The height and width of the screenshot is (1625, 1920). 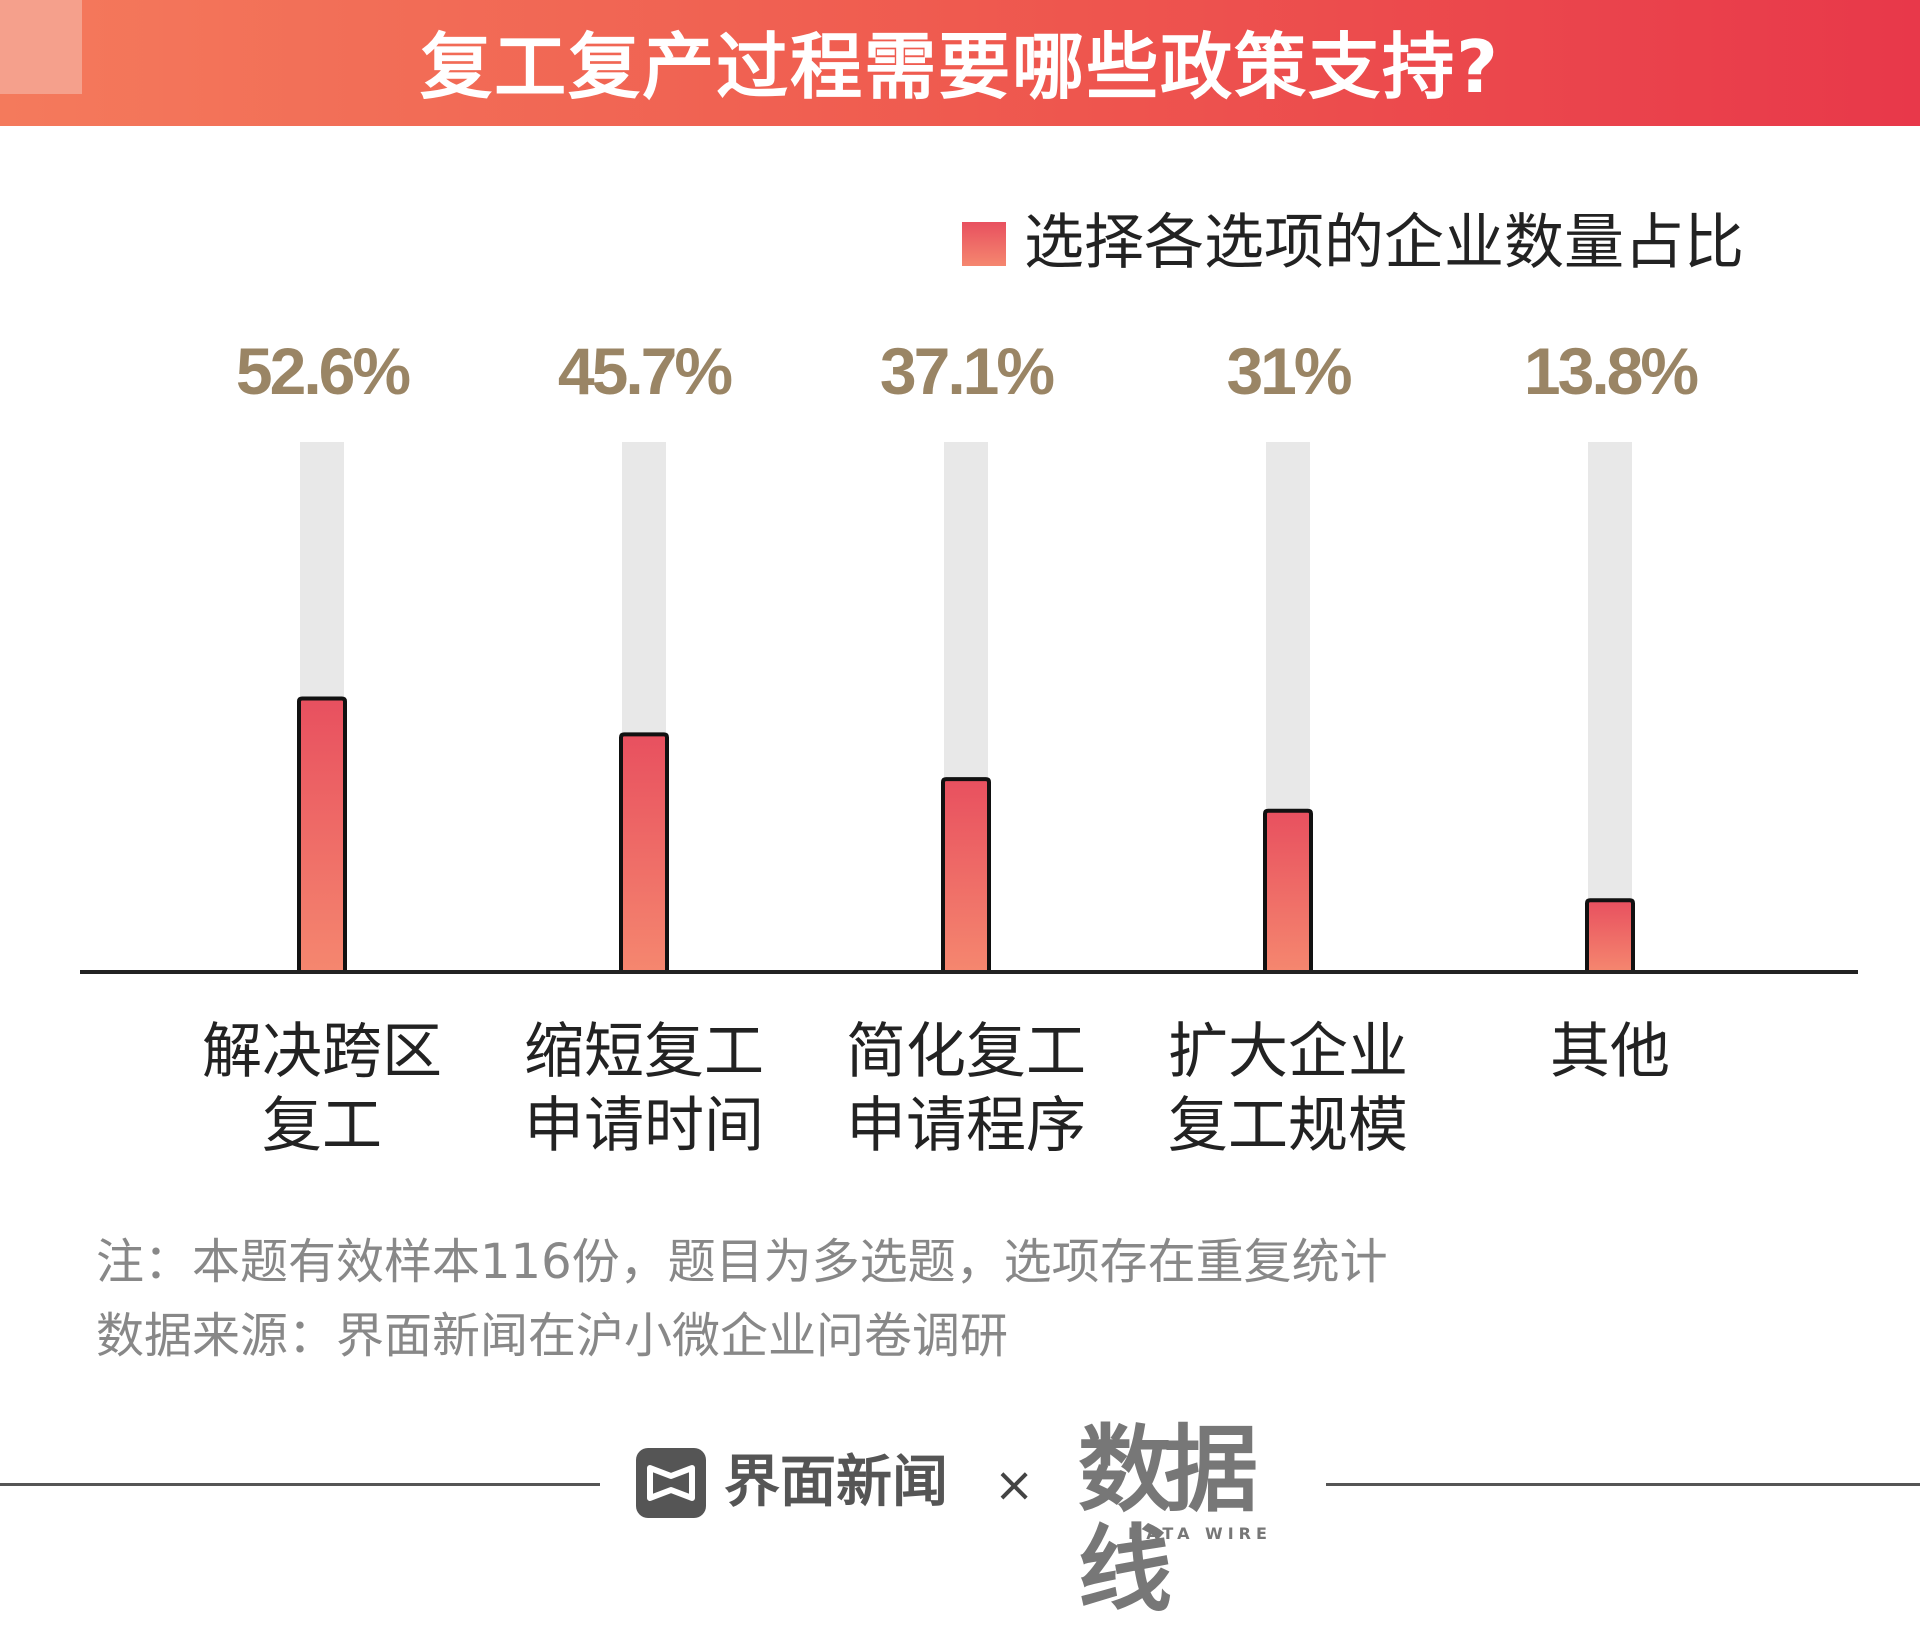 I want to click on bar-track, so click(x=1610, y=707).